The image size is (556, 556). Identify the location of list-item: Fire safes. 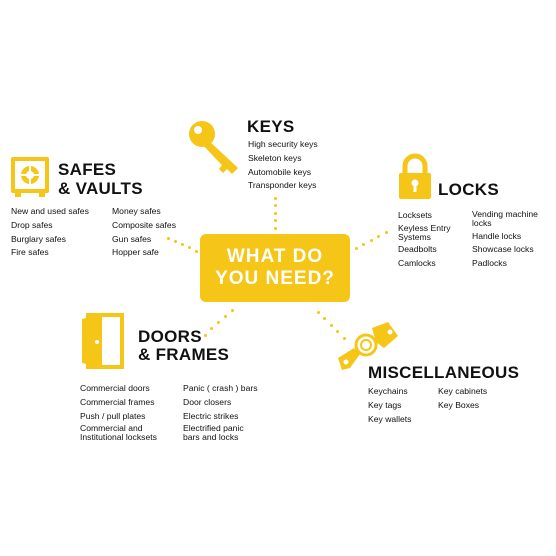
(30, 252).